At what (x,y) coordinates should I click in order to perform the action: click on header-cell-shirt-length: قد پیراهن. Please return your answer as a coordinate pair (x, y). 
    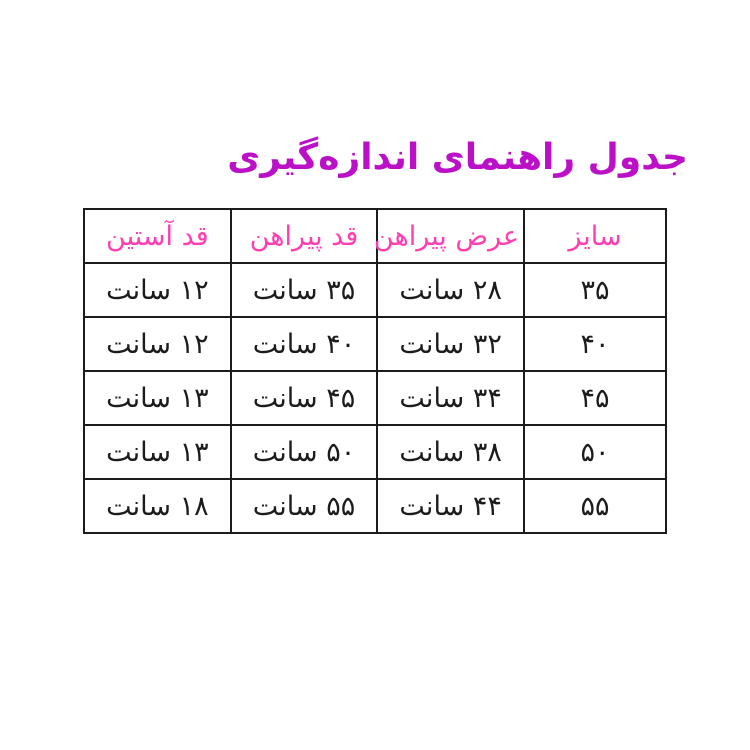
    Looking at the image, I should click on (304, 236).